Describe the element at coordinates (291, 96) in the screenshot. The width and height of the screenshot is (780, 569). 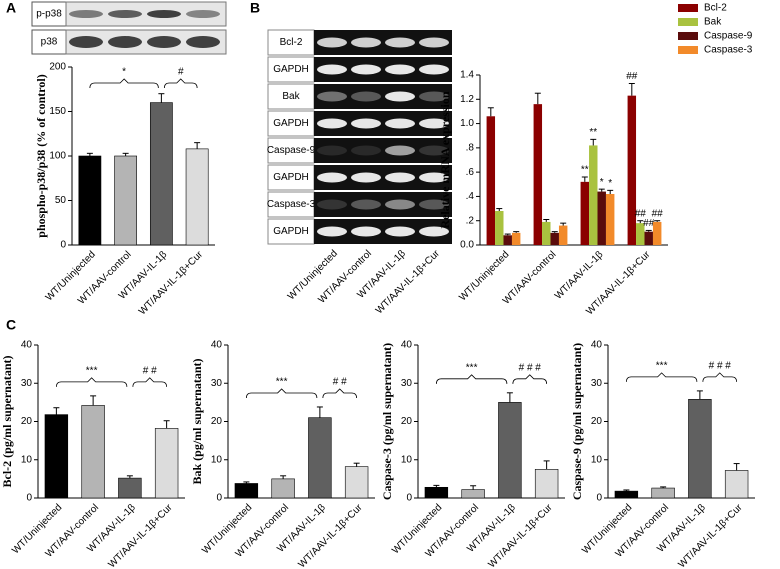
I see `gel-label: Bak` at that location.